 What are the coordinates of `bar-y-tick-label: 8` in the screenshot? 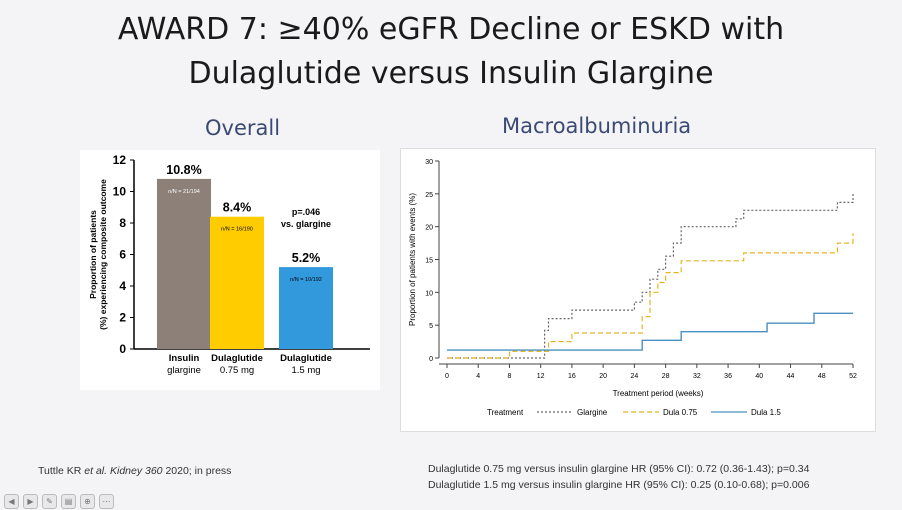 It's located at (122, 223).